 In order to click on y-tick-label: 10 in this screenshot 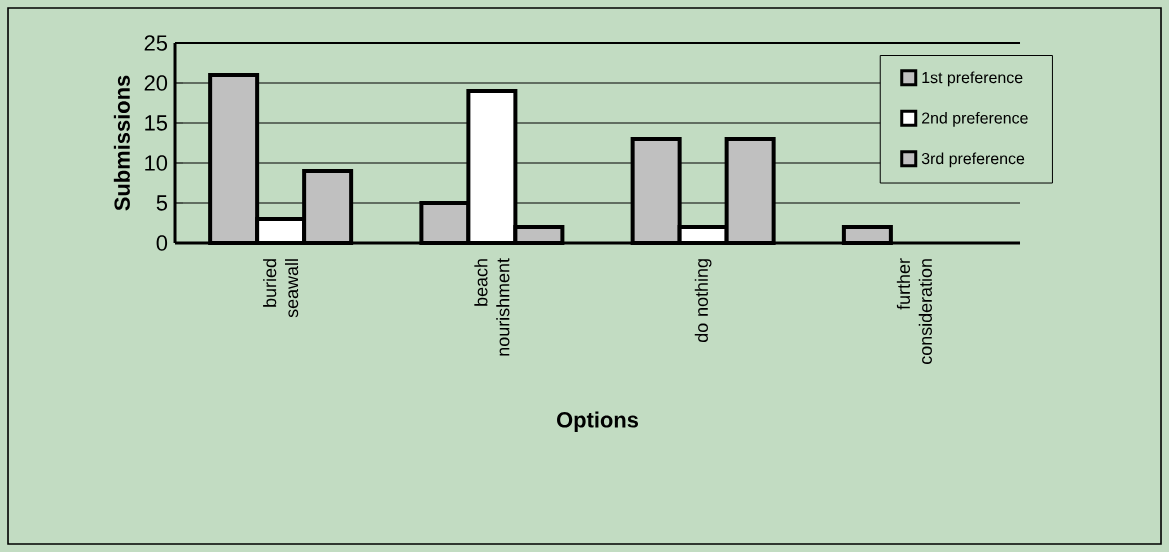, I will do `click(156, 163)`.